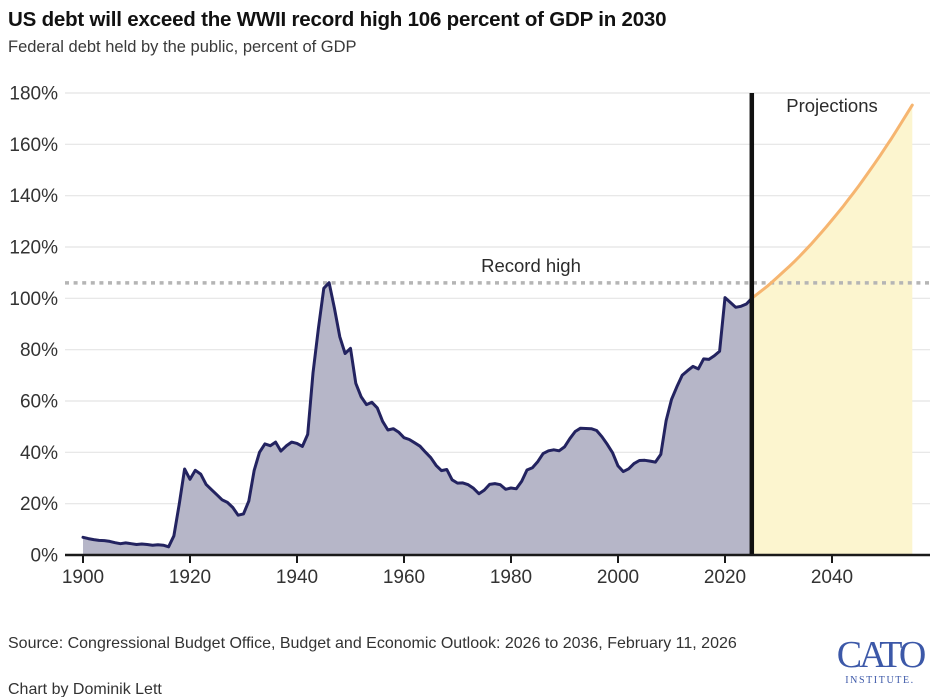  I want to click on projection-line, so click(832, 201).